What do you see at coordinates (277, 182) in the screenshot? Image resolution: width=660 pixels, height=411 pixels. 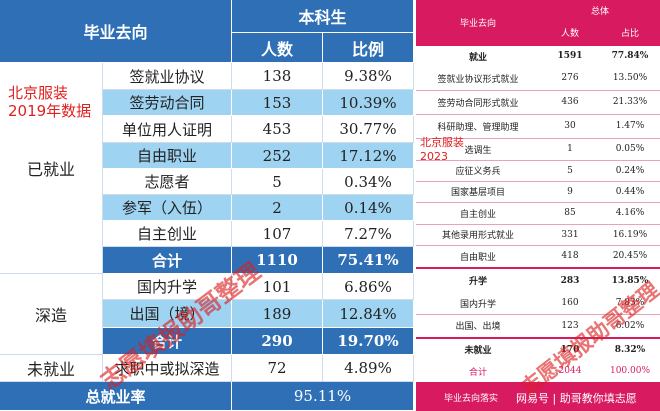 I see `row-count: 5` at bounding box center [277, 182].